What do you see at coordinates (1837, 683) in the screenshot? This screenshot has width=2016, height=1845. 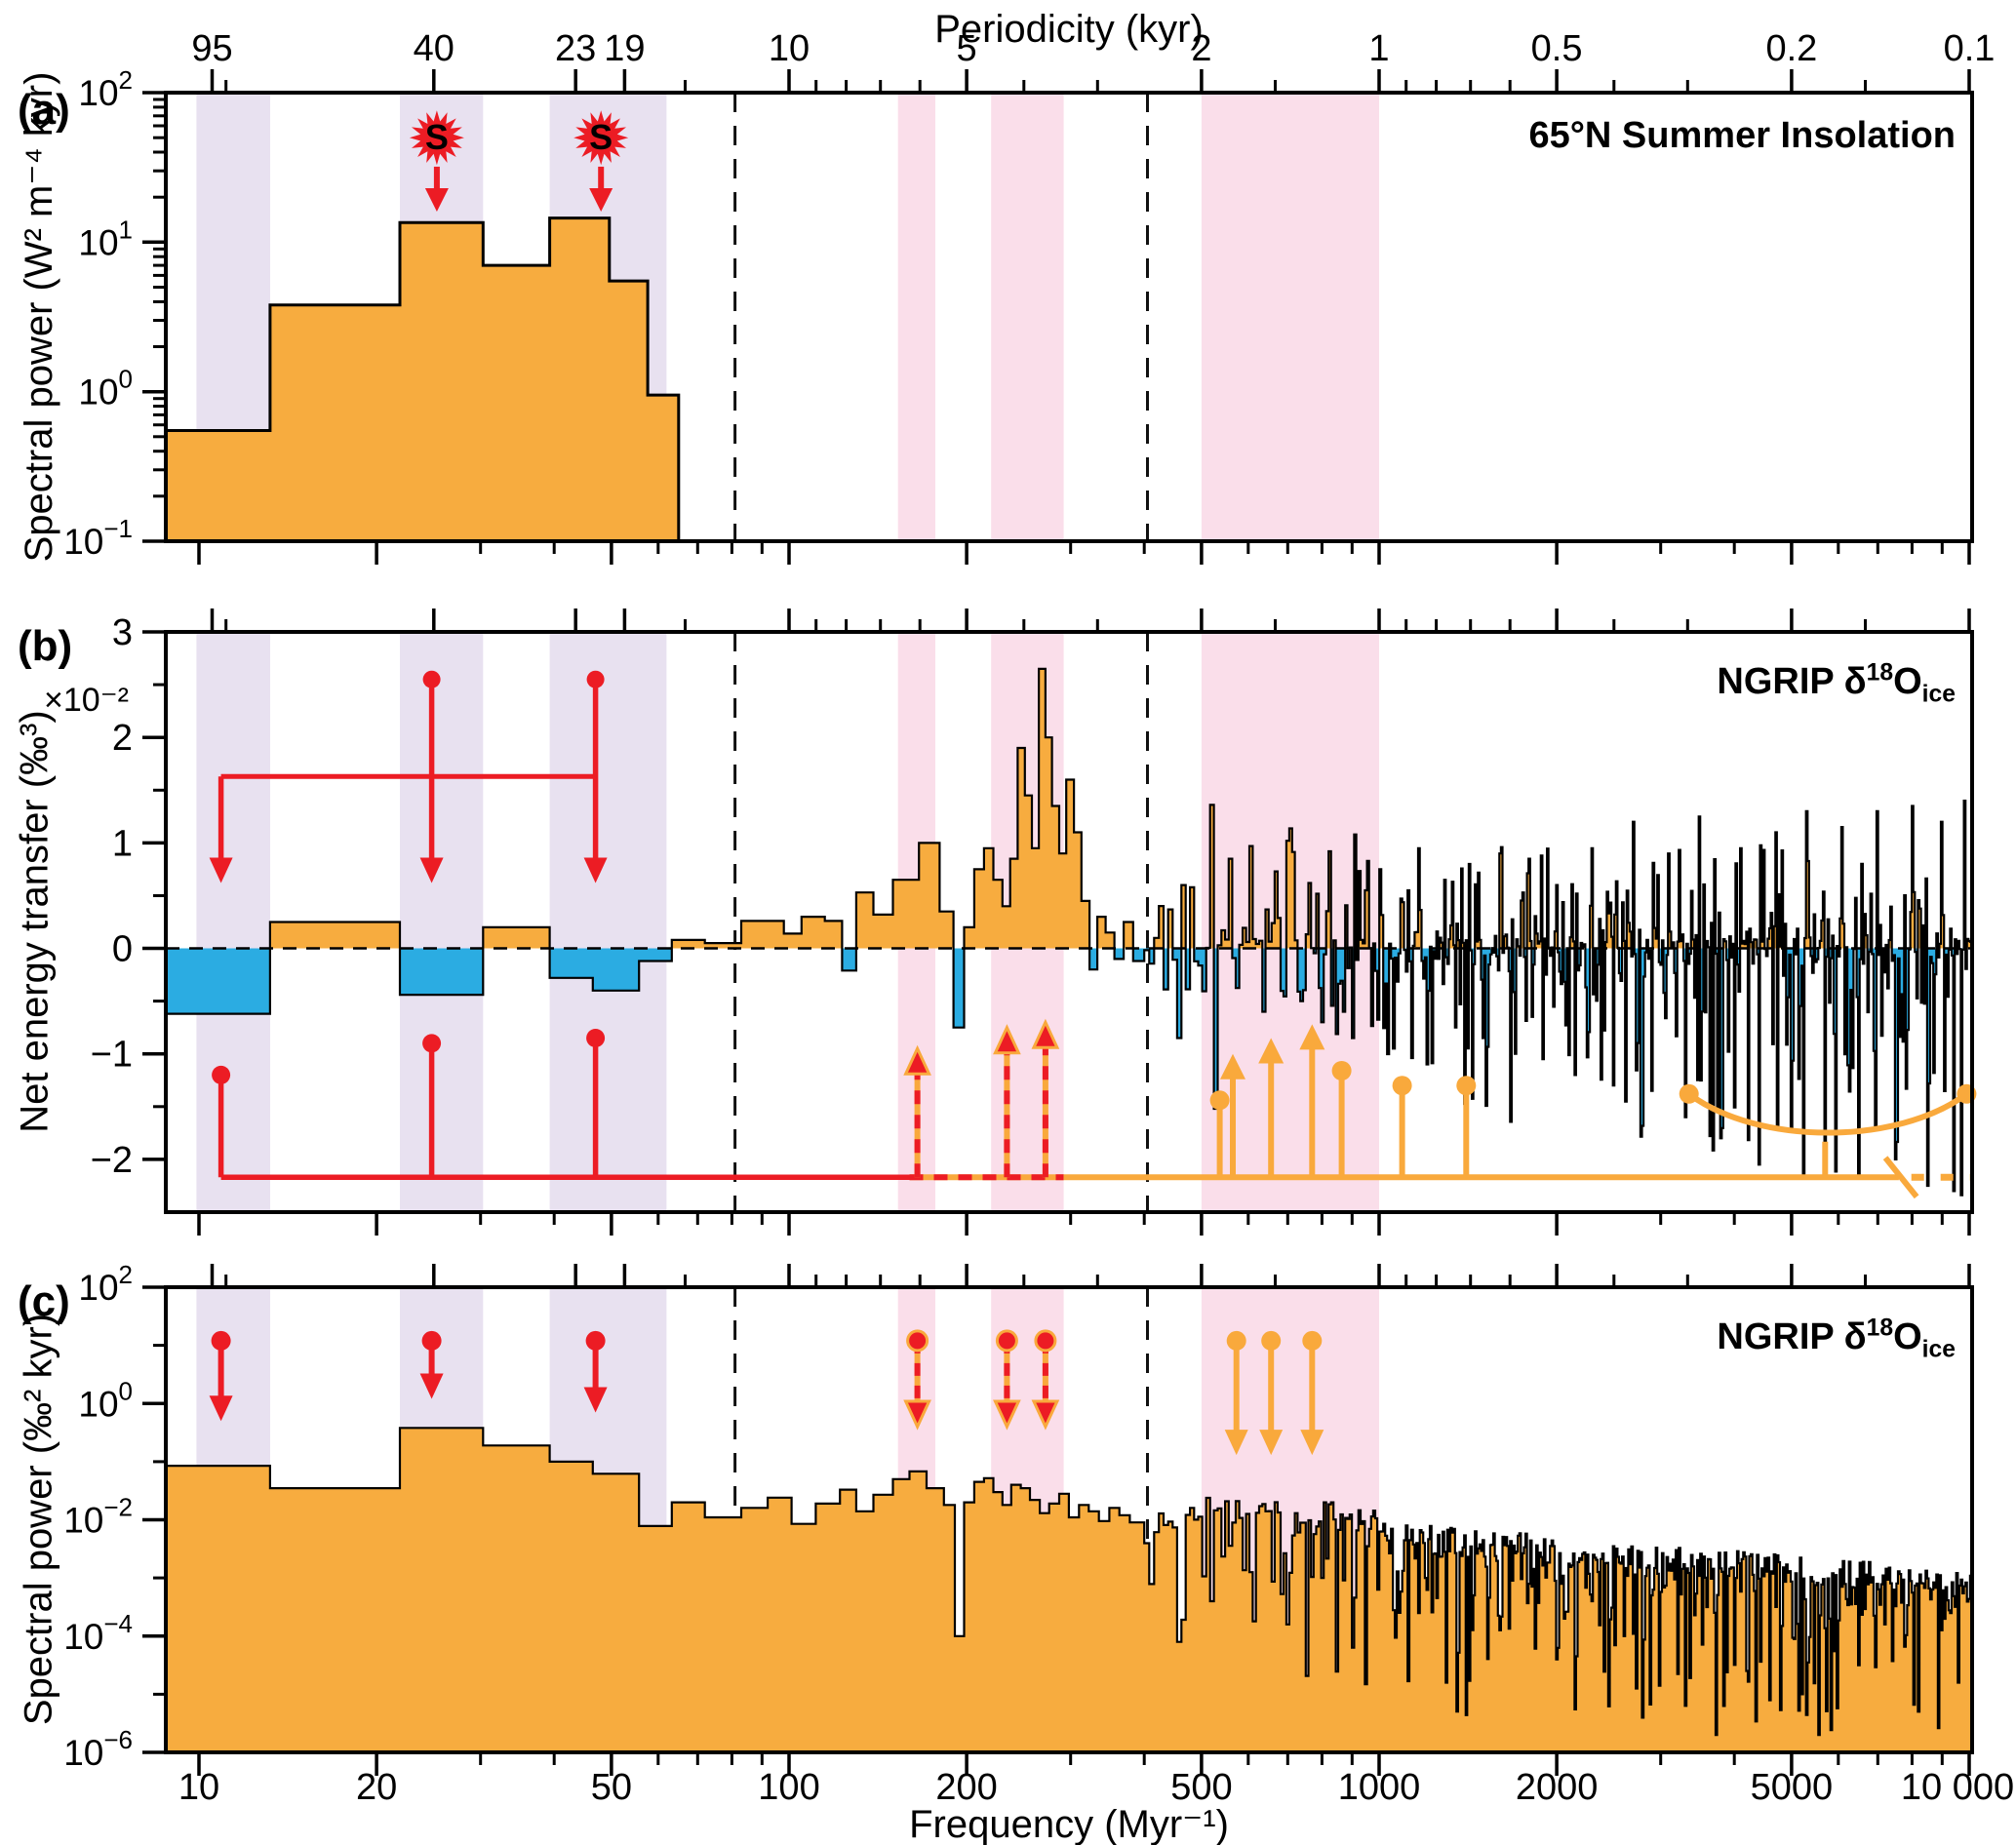 I see `panel-b-title: NGRIP δ18Oice` at bounding box center [1837, 683].